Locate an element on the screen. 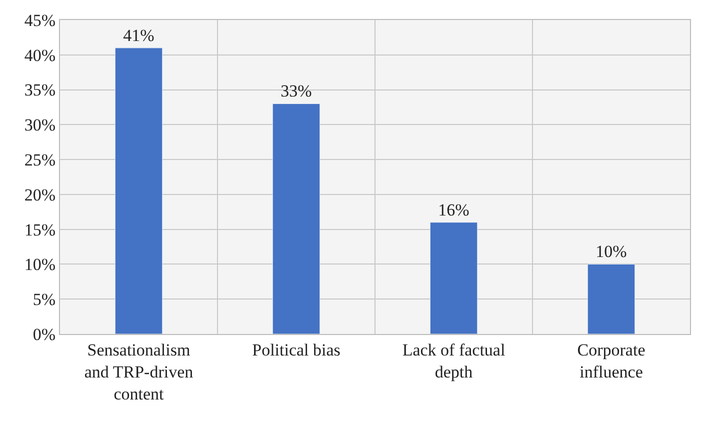 The width and height of the screenshot is (715, 429). x-tick-label: Corporate influence is located at coordinates (611, 361).